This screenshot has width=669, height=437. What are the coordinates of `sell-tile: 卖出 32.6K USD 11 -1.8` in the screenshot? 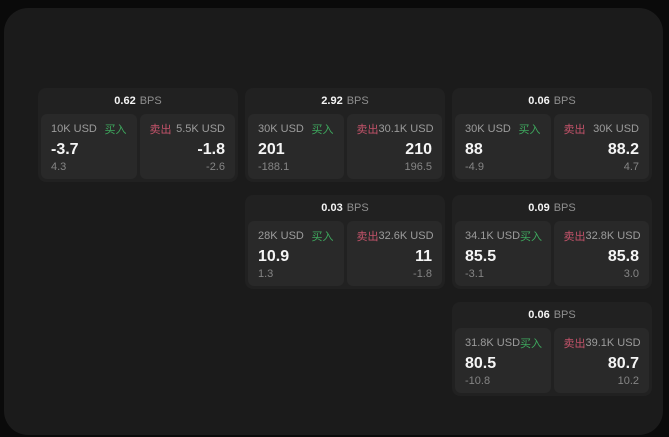 It's located at (394, 253).